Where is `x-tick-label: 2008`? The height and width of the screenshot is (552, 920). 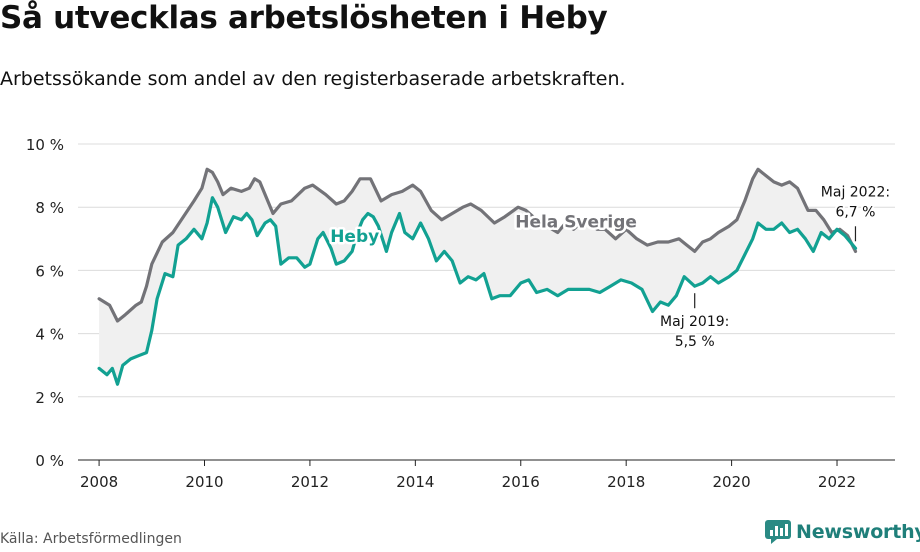
x-tick-label: 2008 is located at coordinates (99, 482).